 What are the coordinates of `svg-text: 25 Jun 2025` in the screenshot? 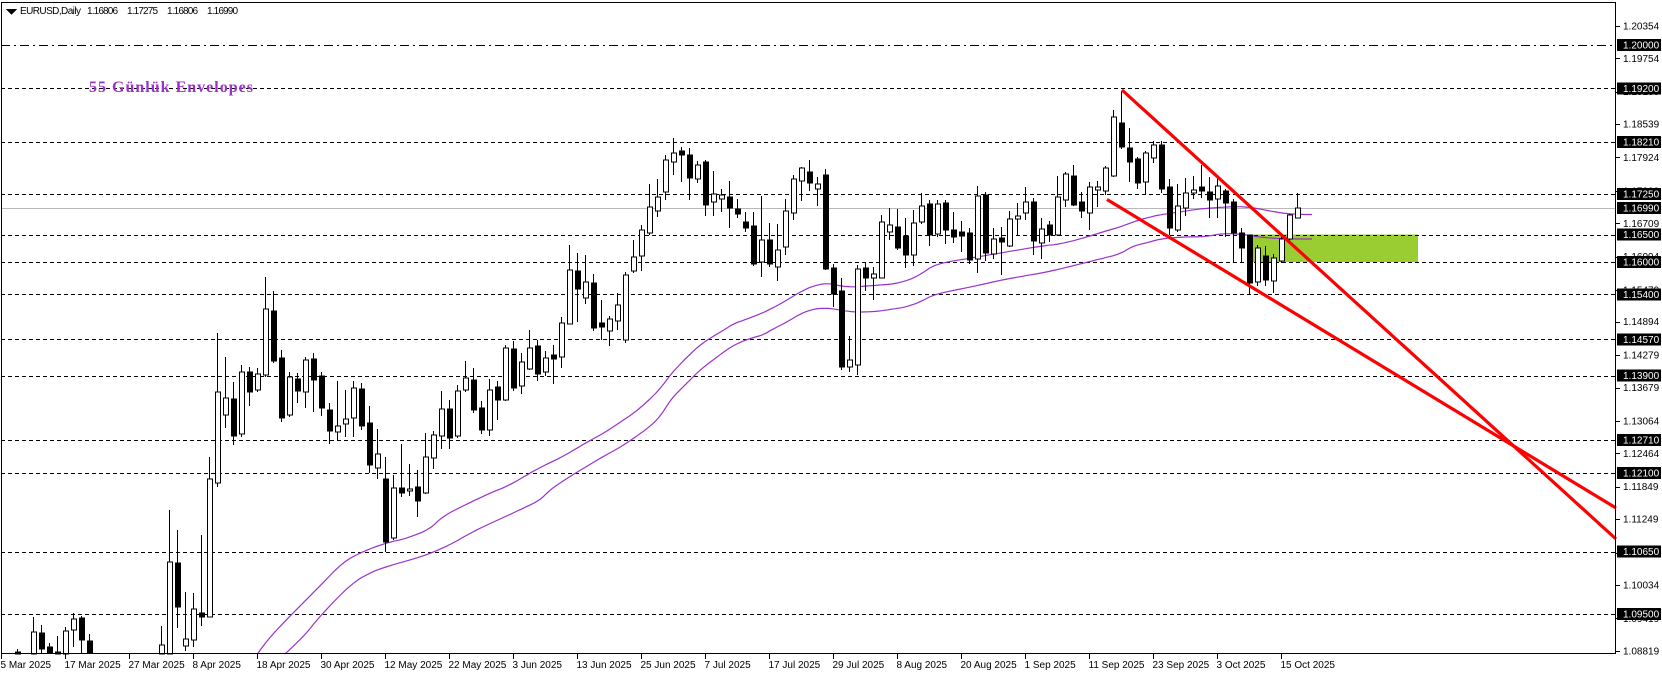 It's located at (668, 665).